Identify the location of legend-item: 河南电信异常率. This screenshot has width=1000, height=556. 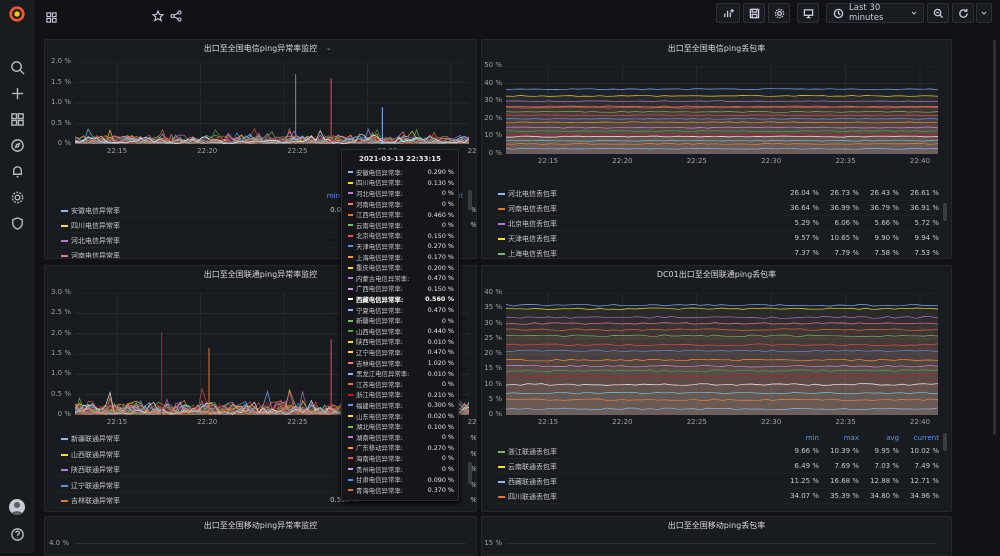
(259, 253).